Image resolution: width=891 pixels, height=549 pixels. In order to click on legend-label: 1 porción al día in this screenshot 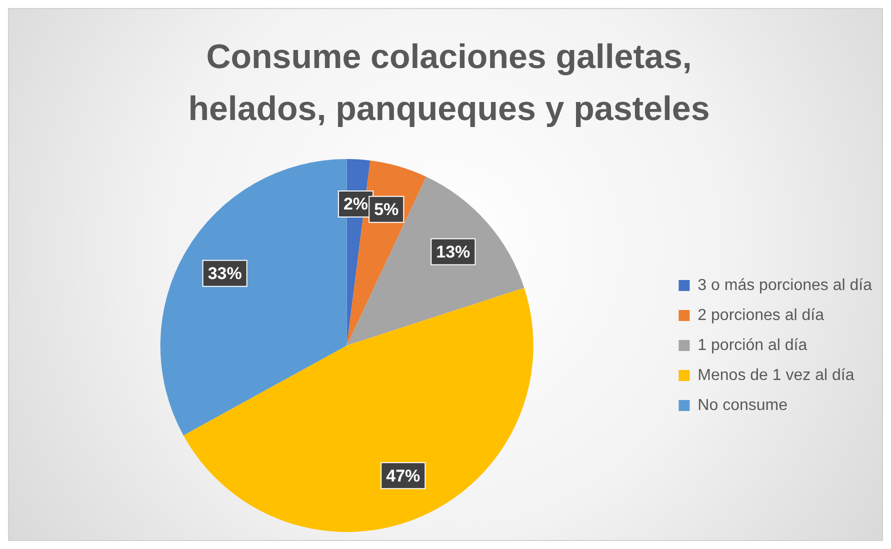, I will do `click(753, 345)`.